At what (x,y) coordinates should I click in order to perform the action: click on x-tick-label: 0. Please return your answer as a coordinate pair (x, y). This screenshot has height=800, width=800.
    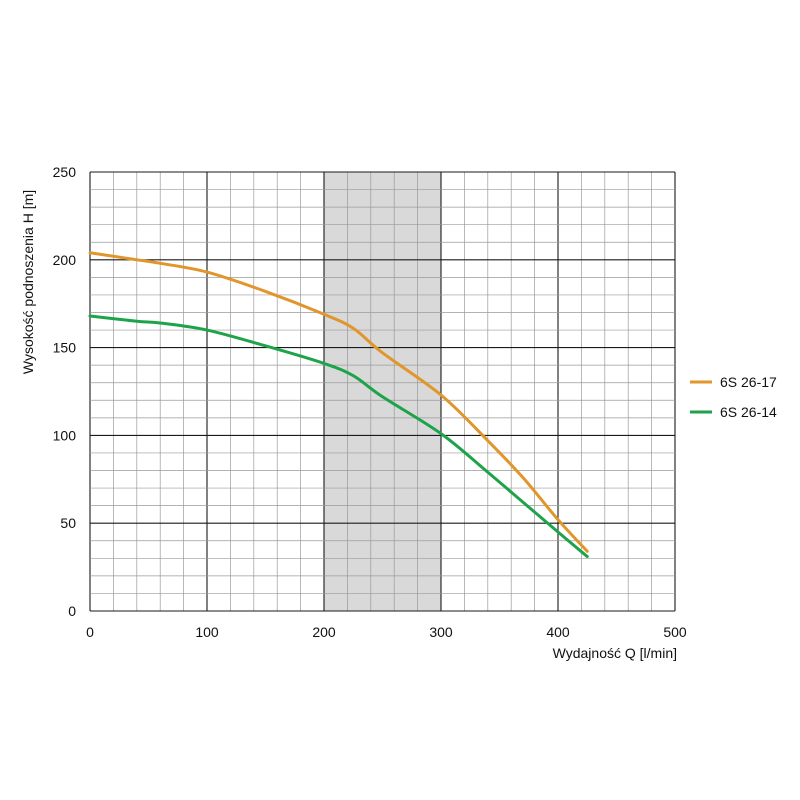
    Looking at the image, I should click on (90, 632).